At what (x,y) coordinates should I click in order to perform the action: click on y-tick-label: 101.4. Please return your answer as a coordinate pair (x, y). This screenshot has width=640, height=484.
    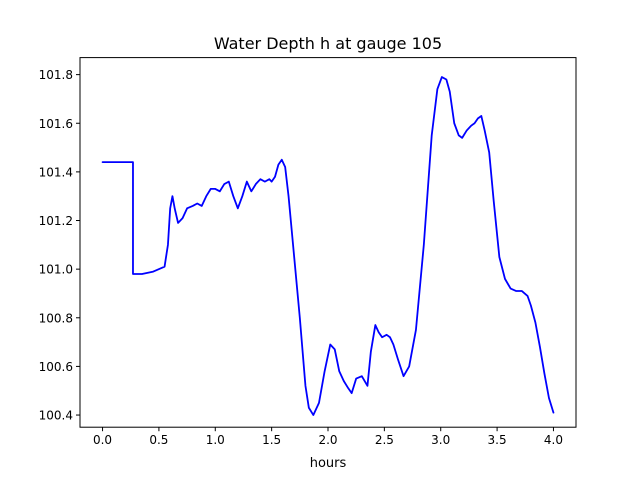
    Looking at the image, I should click on (56, 172).